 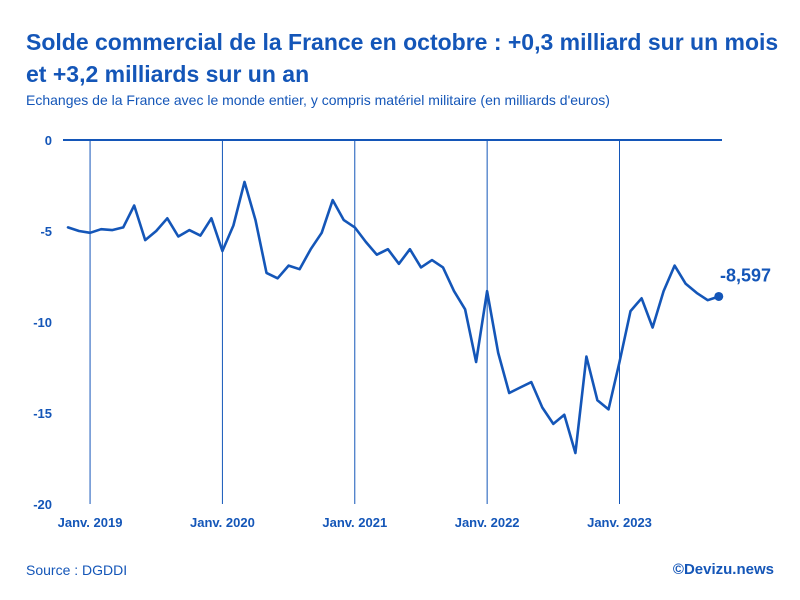 What do you see at coordinates (42, 504) in the screenshot?
I see `y-tick-label: -20` at bounding box center [42, 504].